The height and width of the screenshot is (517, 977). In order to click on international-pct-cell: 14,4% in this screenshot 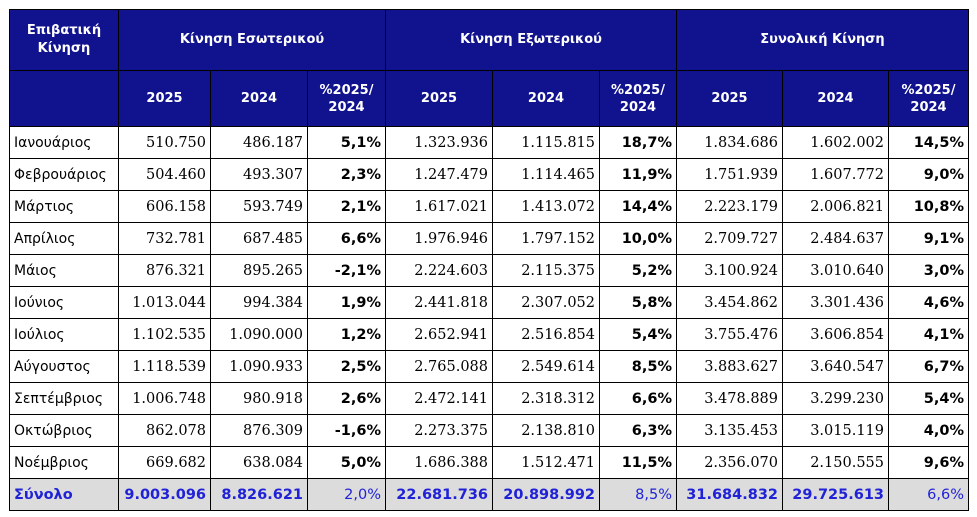, I will do `click(638, 206)`.